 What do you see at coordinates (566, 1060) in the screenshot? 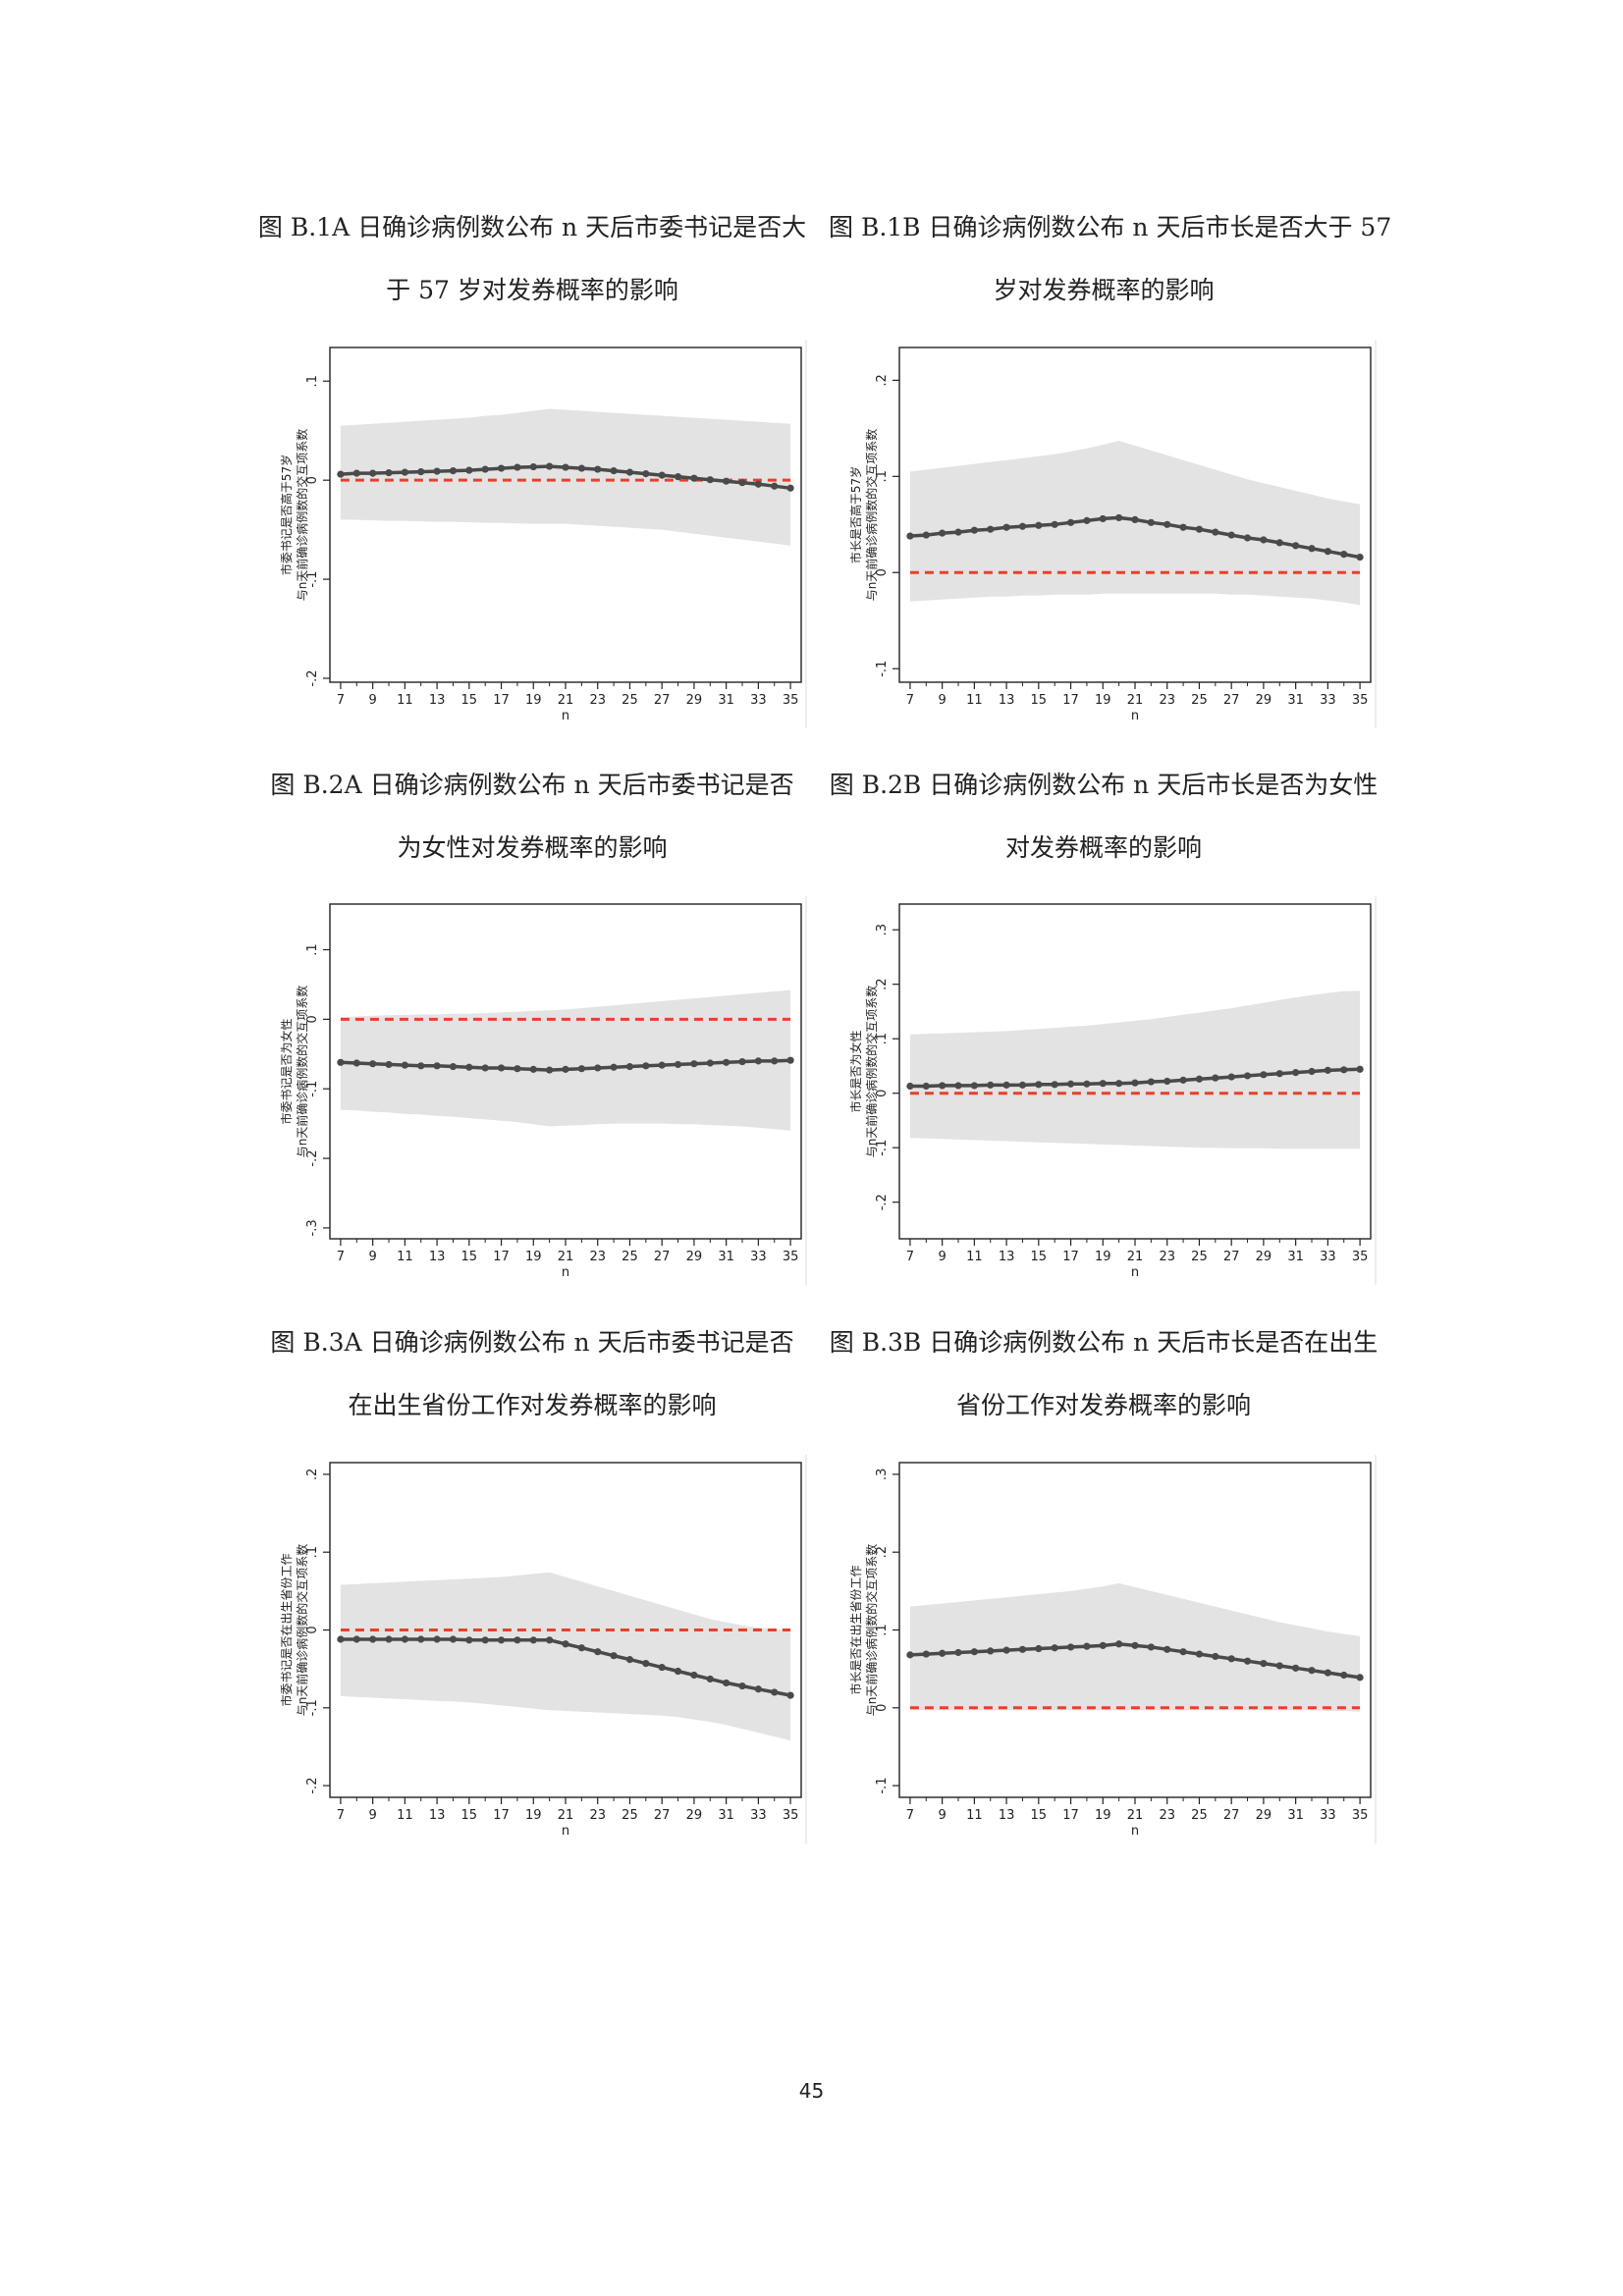
I see `confidence-band` at bounding box center [566, 1060].